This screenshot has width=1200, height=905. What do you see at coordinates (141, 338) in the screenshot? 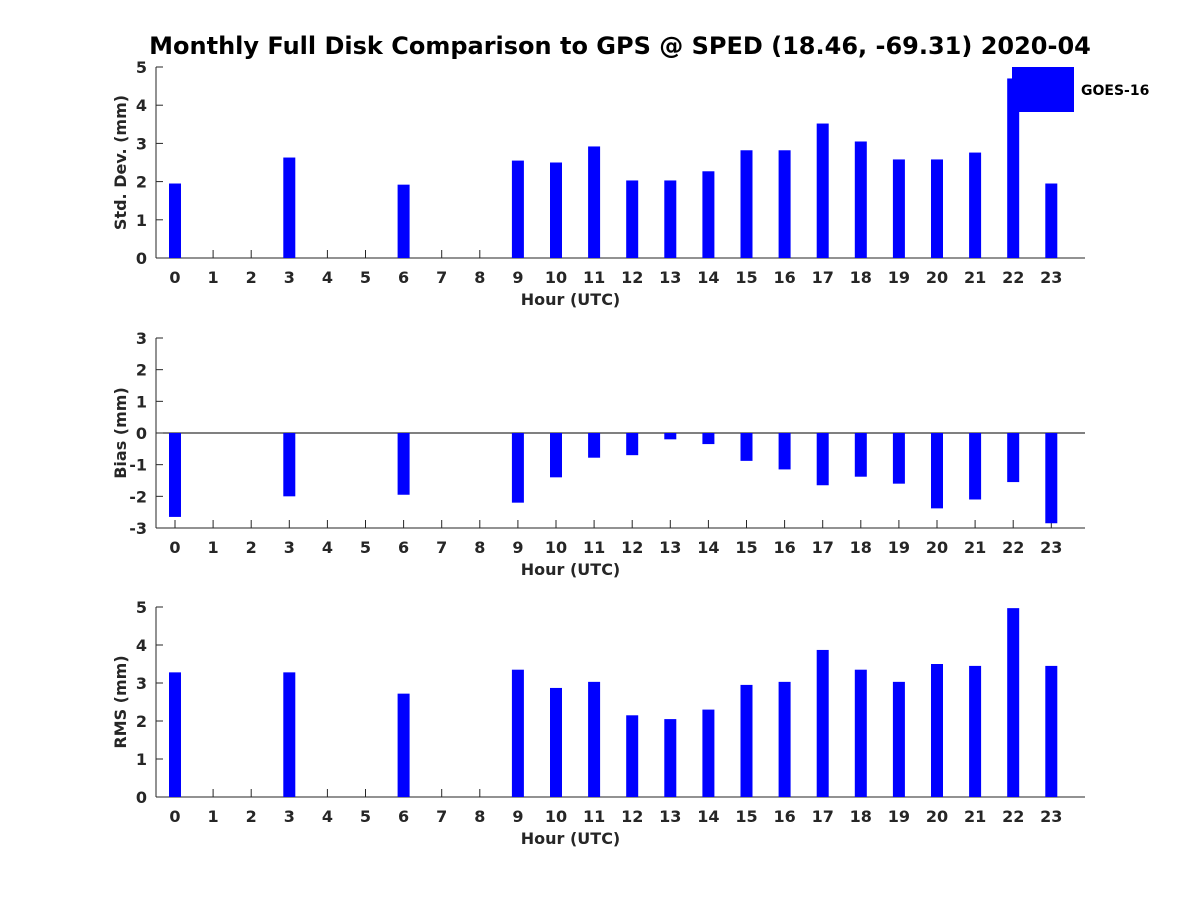
I see `y-tick-label: 3` at bounding box center [141, 338].